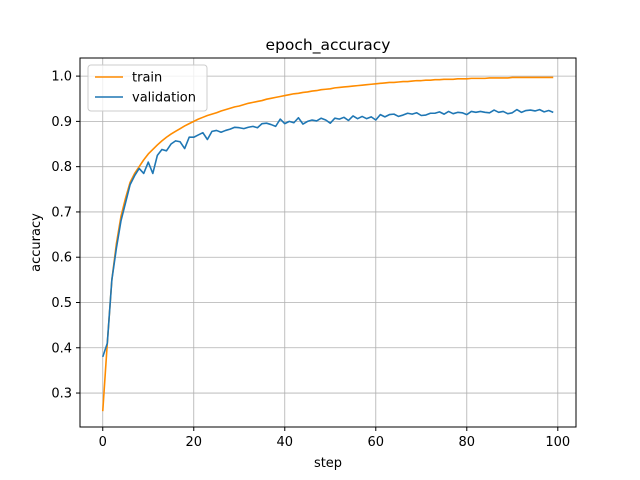 Image resolution: width=640 pixels, height=480 pixels. Describe the element at coordinates (36, 242) in the screenshot. I see `y-axis-label: accuracy` at that location.